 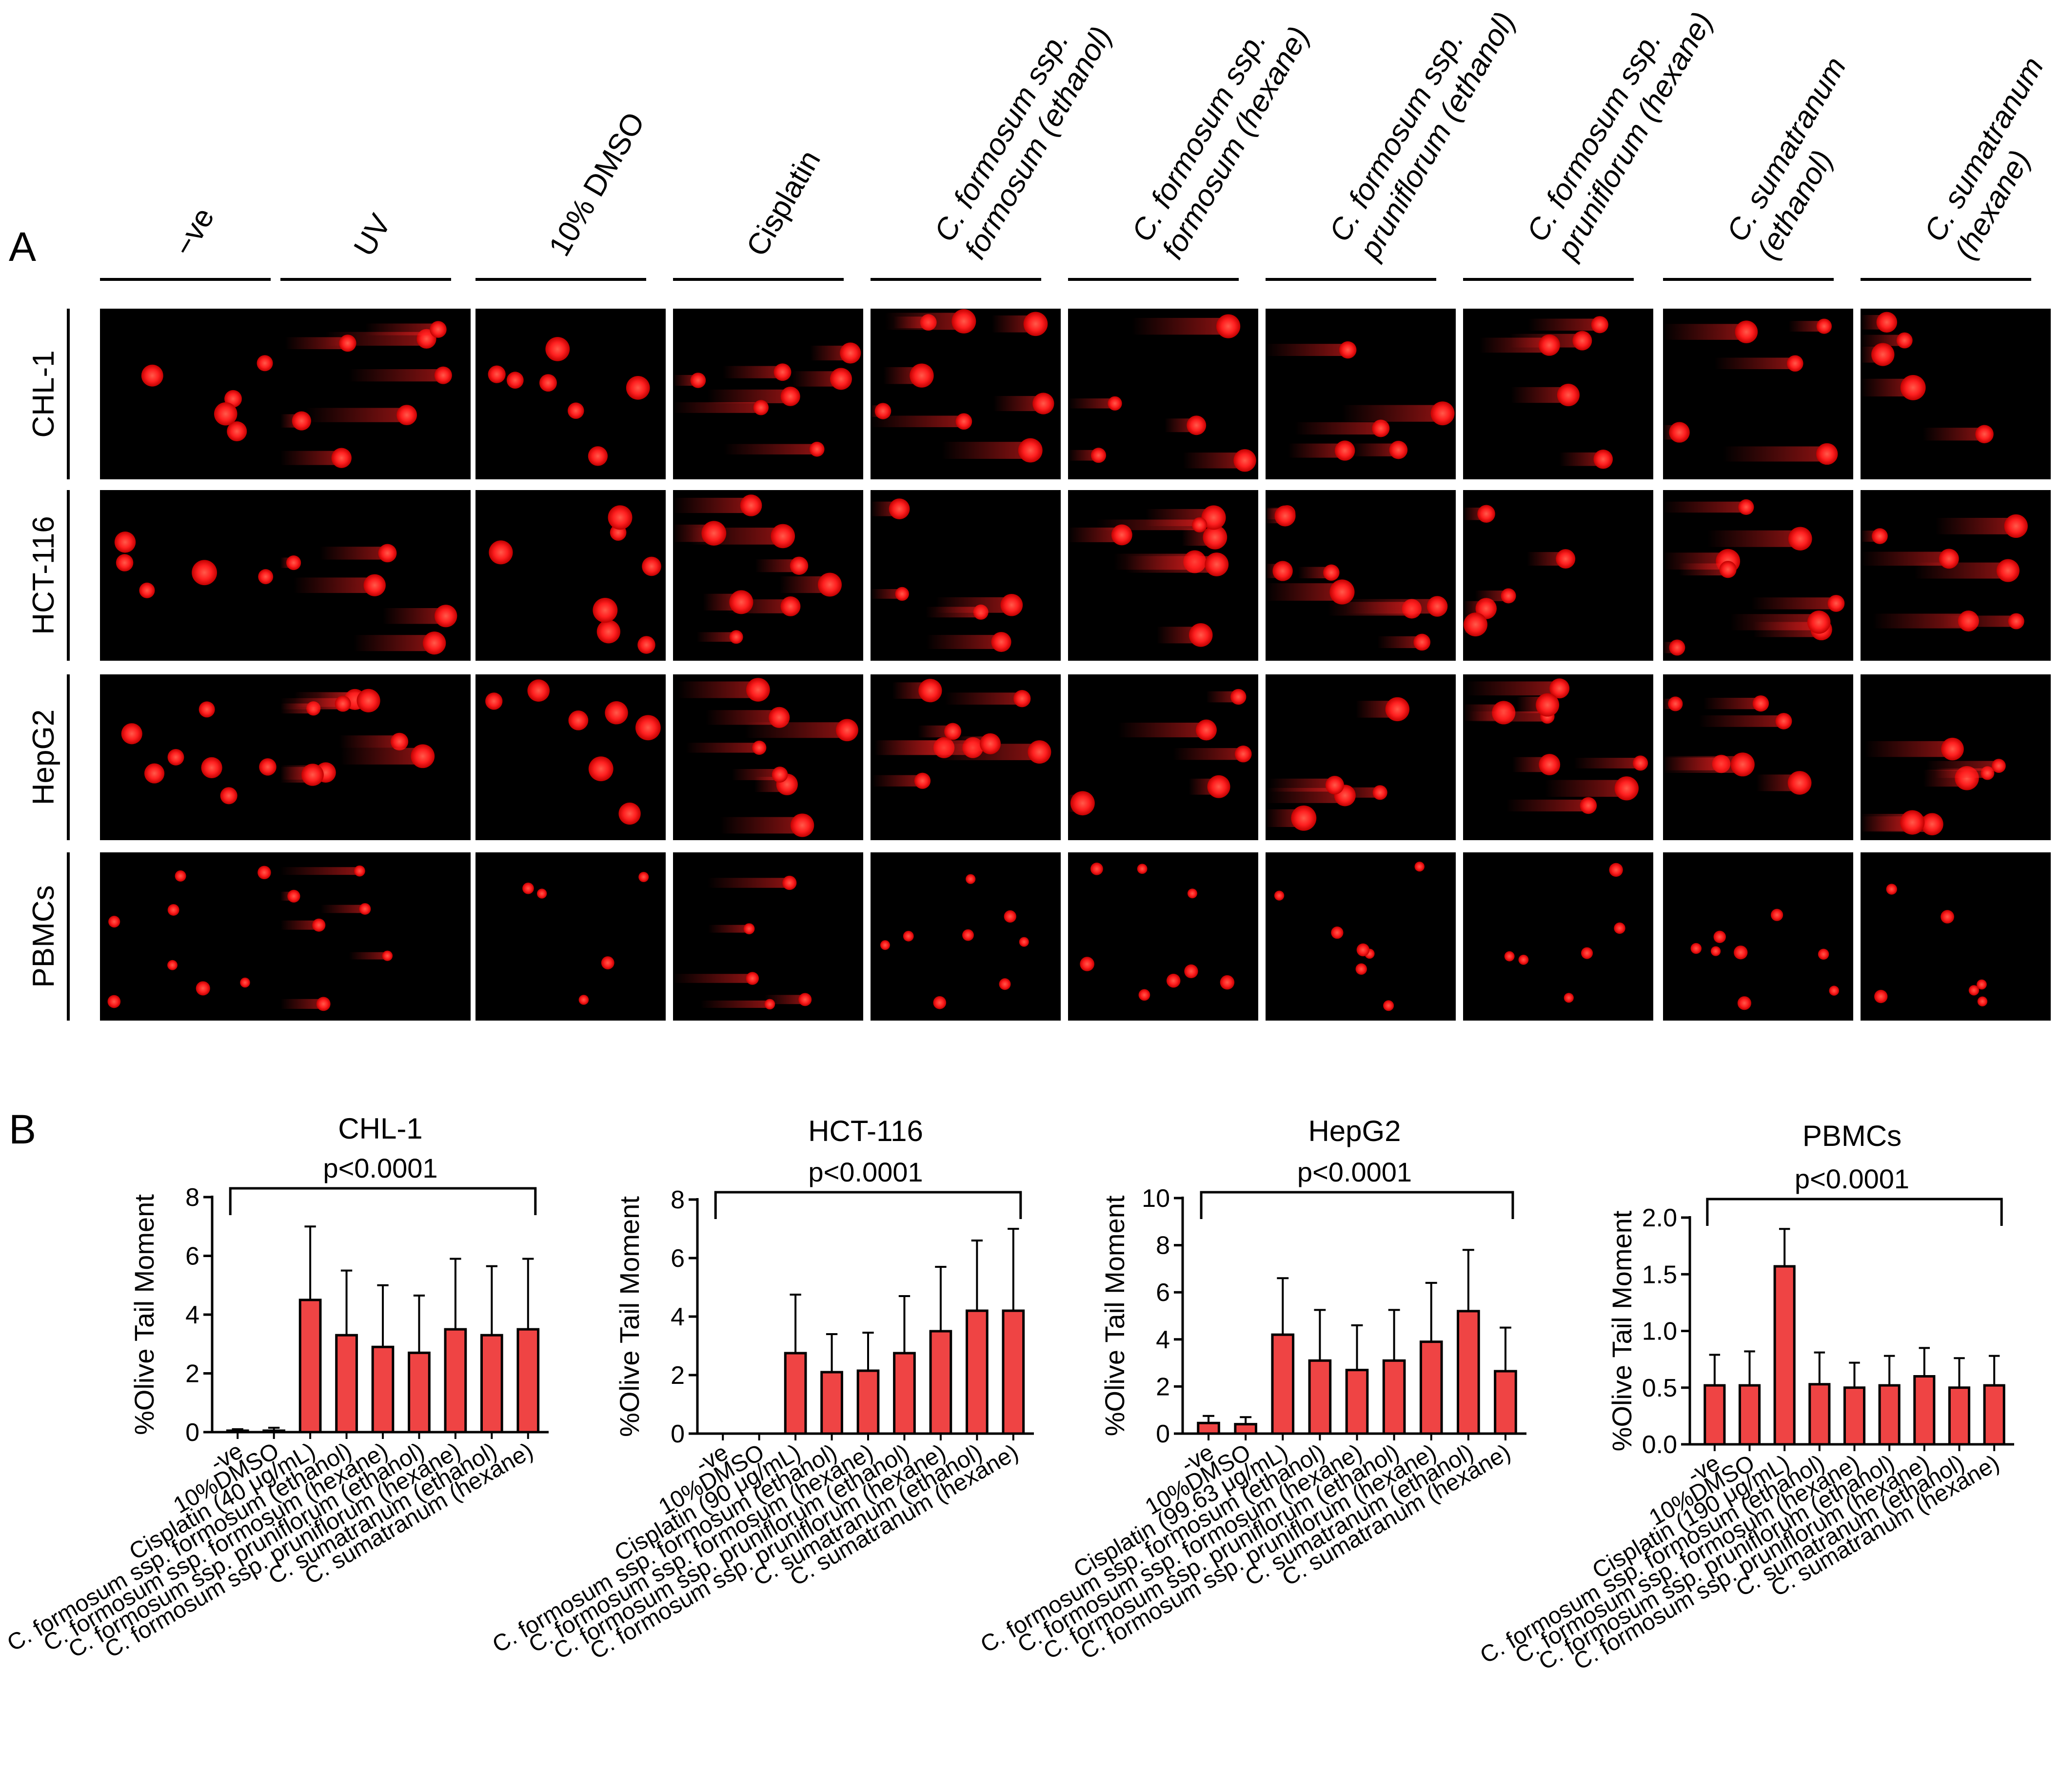 What do you see at coordinates (1619, 133) in the screenshot?
I see `column-header-label: C. formosum ssp.pruniflorum (hexane)` at bounding box center [1619, 133].